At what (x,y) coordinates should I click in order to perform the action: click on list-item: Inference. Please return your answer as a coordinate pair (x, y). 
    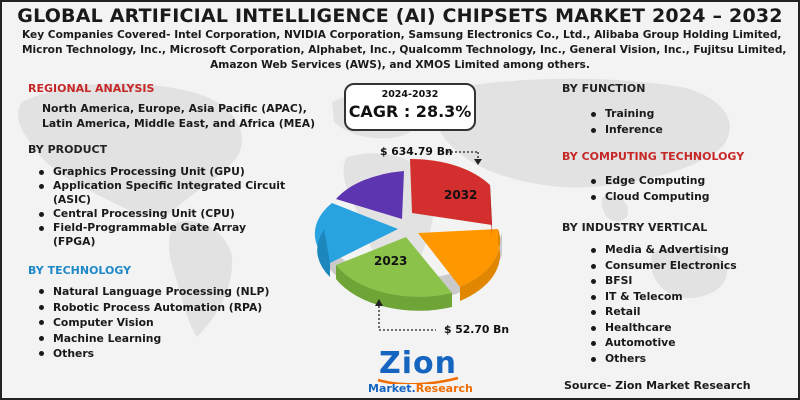
    Looking at the image, I should click on (625, 130).